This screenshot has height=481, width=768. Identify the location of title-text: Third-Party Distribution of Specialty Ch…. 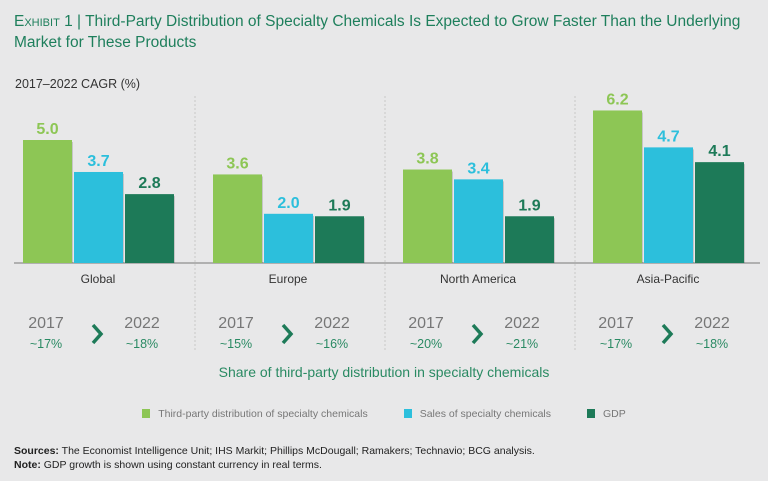
(377, 32).